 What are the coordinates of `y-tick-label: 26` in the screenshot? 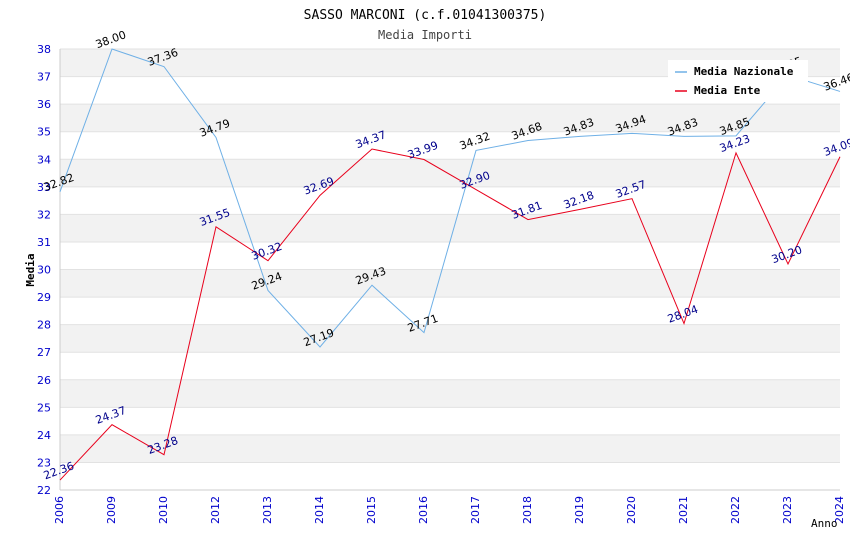 It's located at (44, 380).